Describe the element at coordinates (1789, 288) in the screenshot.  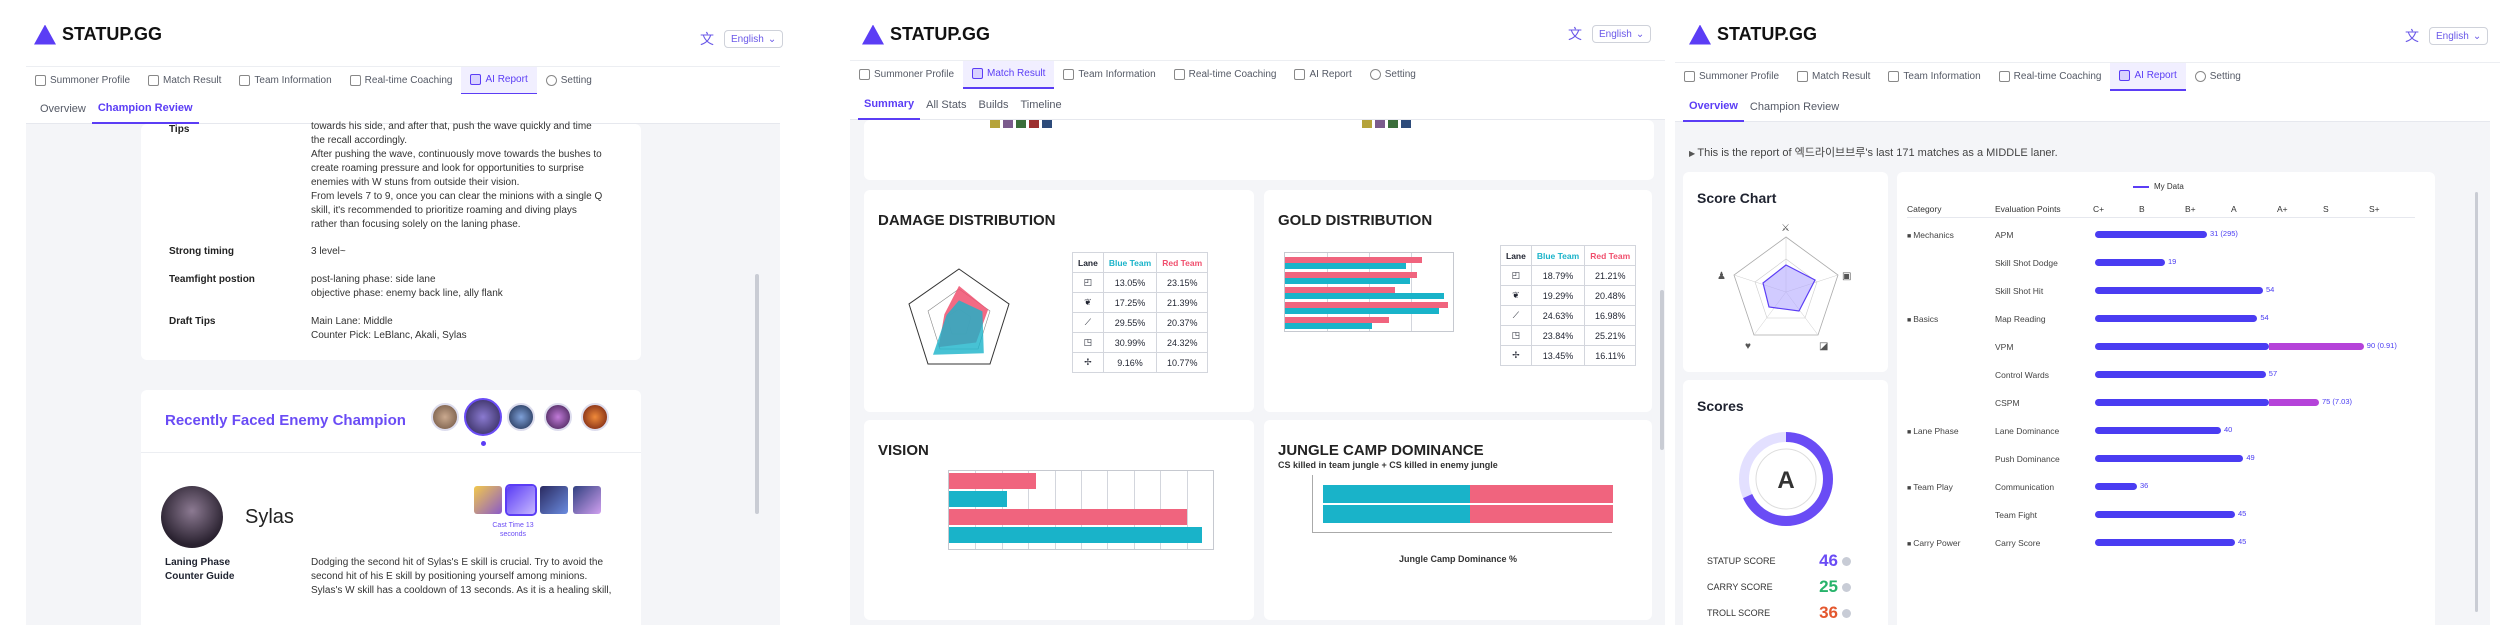
I see `my-data-area` at that location.